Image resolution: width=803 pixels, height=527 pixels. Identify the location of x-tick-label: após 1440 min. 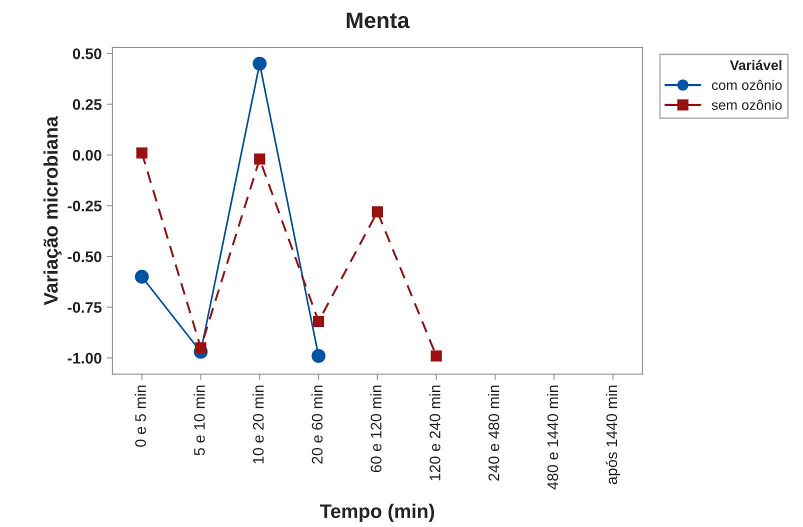
(613, 435).